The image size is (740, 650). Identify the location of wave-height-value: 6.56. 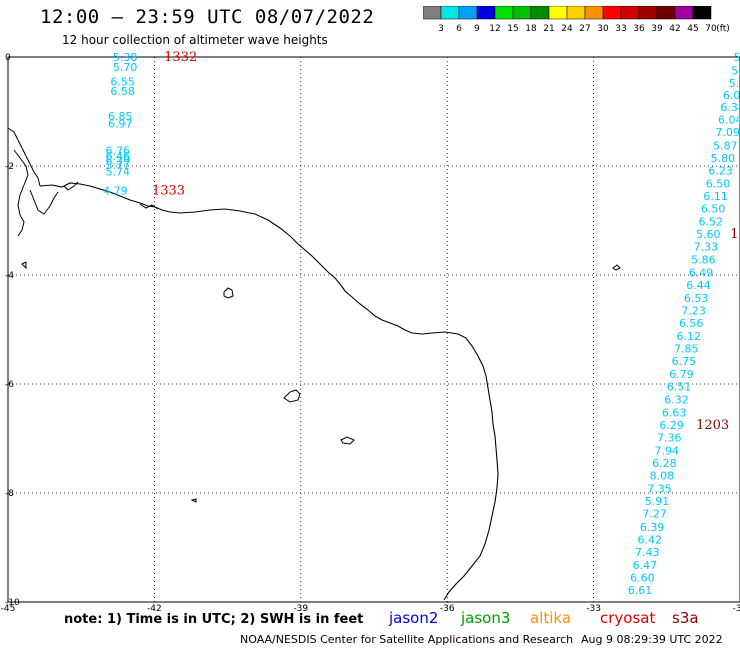
(691, 323).